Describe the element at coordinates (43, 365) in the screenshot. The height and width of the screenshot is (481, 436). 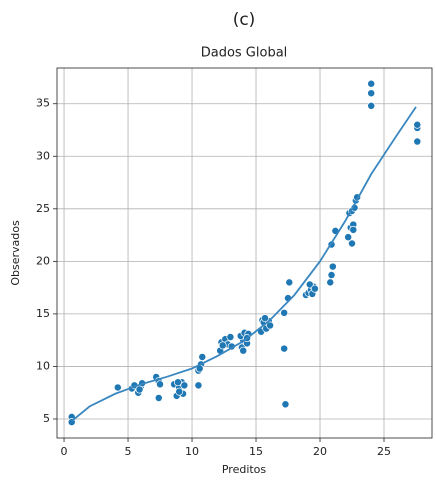
I see `y-tick-label: 10` at that location.